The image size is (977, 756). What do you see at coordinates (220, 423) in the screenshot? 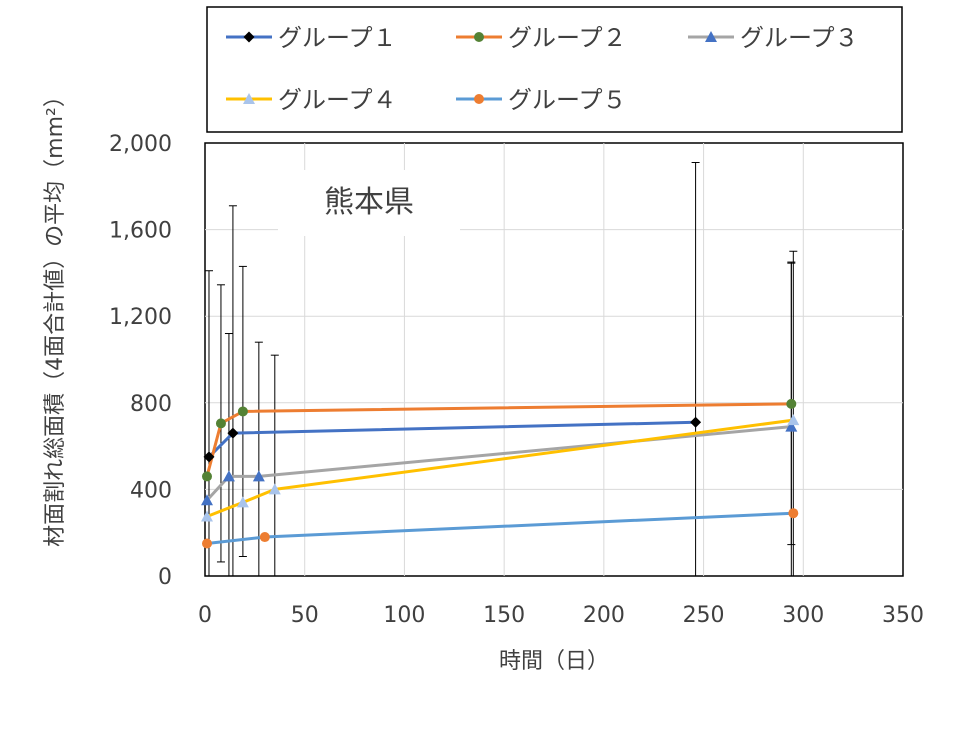
I see `data-point-s2-p2` at bounding box center [220, 423].